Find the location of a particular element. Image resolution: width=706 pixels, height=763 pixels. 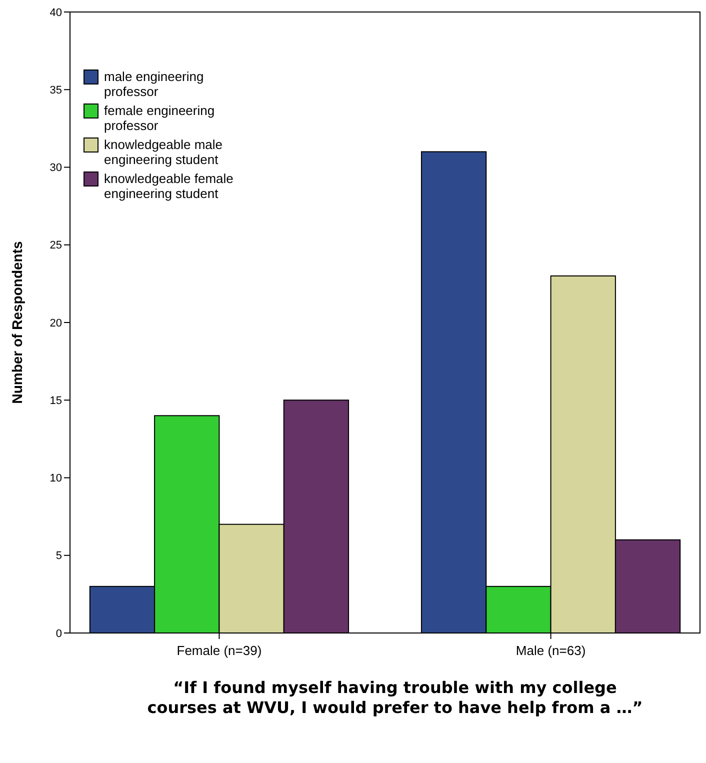

y-tick-label: 20 is located at coordinates (56, 323).